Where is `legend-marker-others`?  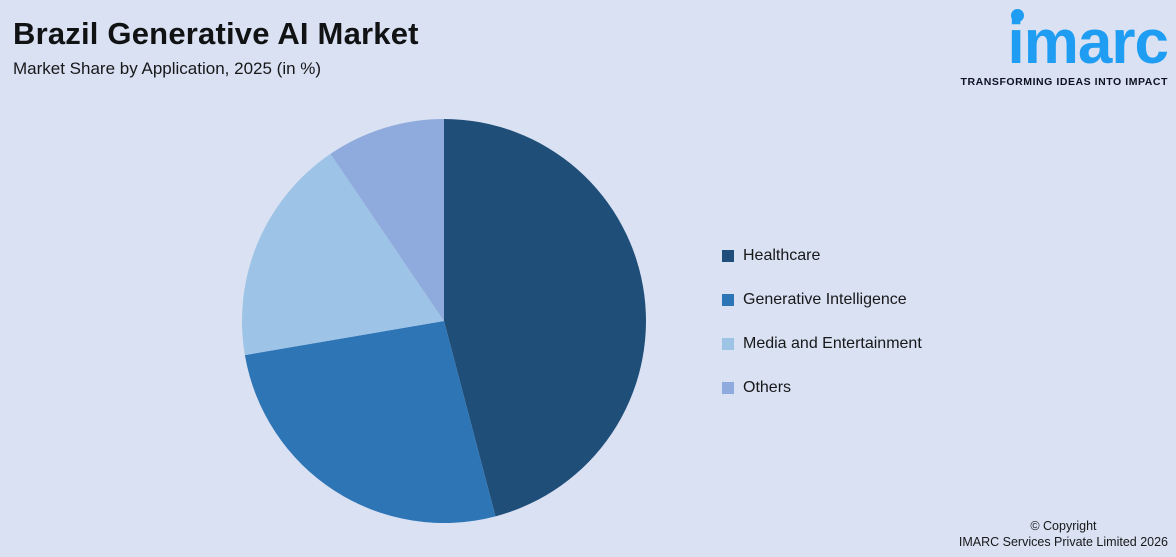
legend-marker-others is located at coordinates (728, 388).